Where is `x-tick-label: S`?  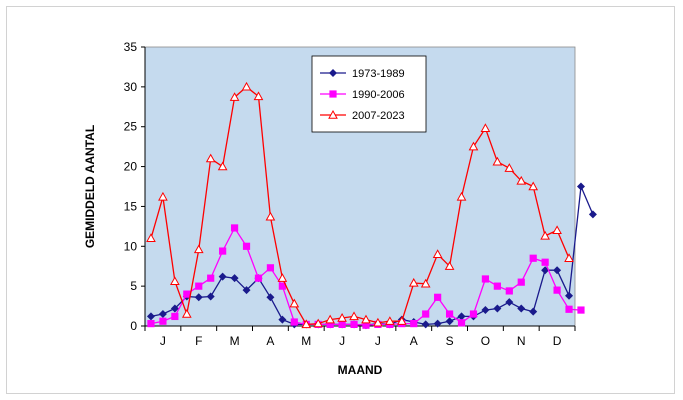 x-tick-label: S is located at coordinates (450, 341).